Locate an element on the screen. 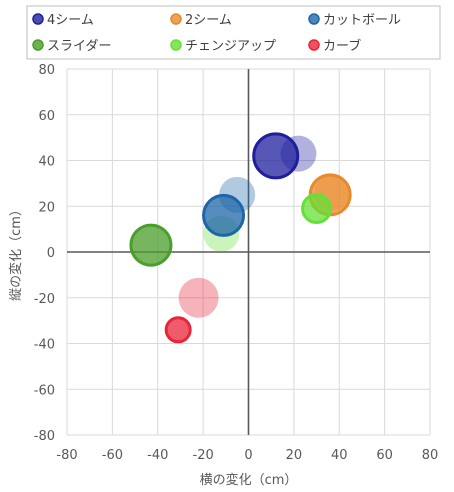 The width and height of the screenshot is (454, 492). y-tick-label: -20 is located at coordinates (44, 299).